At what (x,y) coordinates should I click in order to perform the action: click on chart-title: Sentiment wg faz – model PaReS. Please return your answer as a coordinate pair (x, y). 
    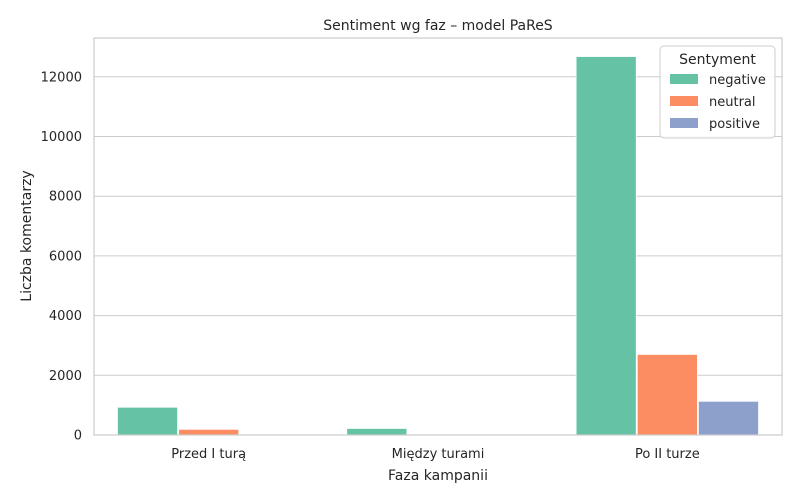
    Looking at the image, I should click on (438, 26).